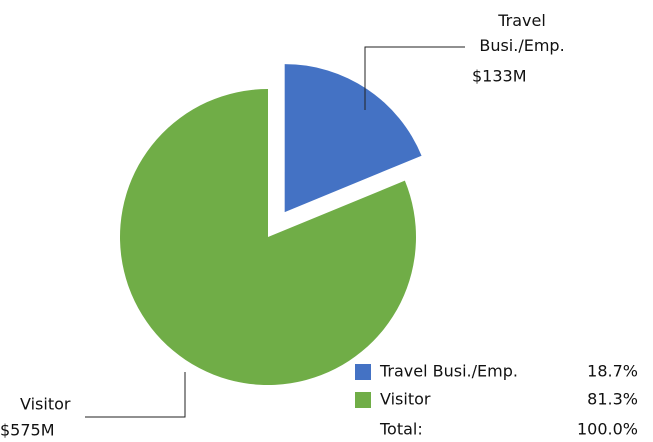 Image resolution: width=653 pixels, height=442 pixels. I want to click on callout-name: Visitor, so click(45, 404).